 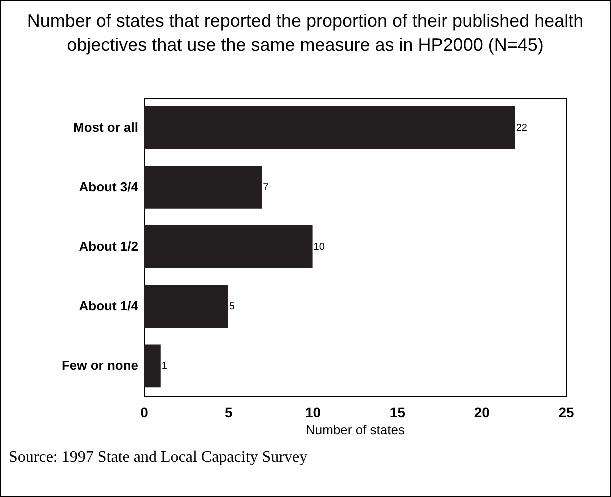 What do you see at coordinates (229, 412) in the screenshot?
I see `x-tick-label: 5` at bounding box center [229, 412].